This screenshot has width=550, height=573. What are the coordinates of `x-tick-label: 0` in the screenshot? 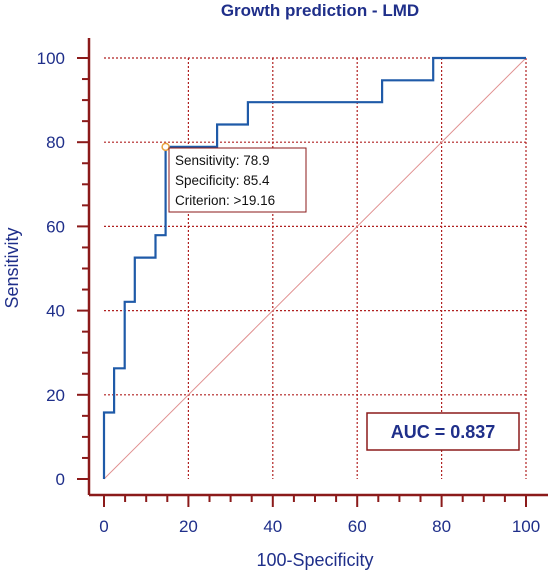 It's located at (103, 526).